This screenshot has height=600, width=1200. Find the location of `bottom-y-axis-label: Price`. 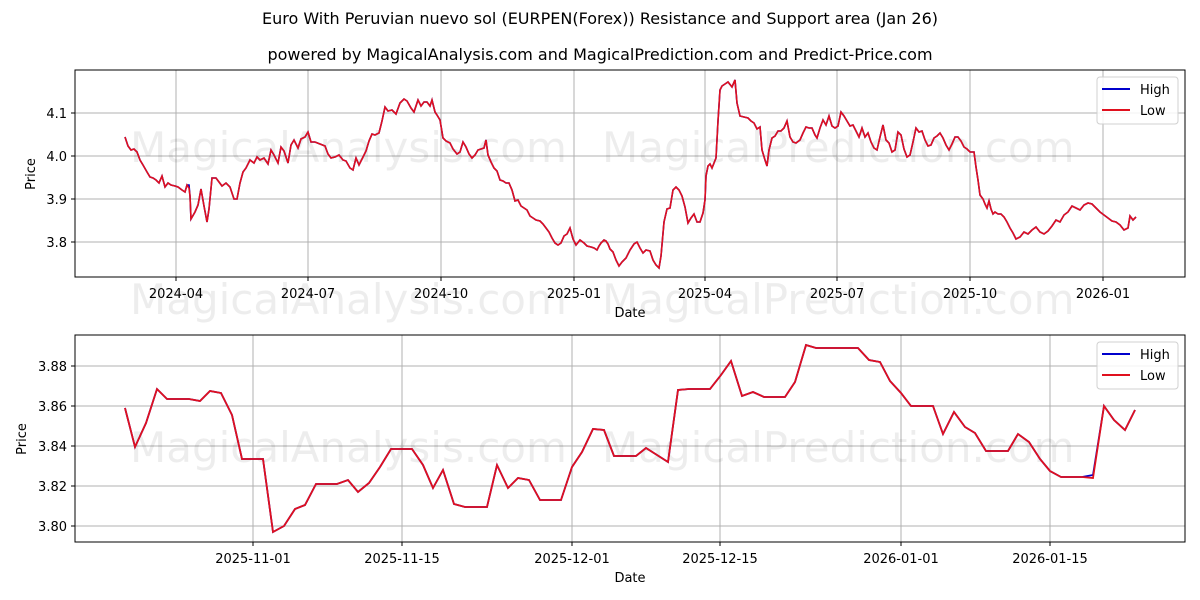

bottom-y-axis-label: Price is located at coordinates (22, 439).